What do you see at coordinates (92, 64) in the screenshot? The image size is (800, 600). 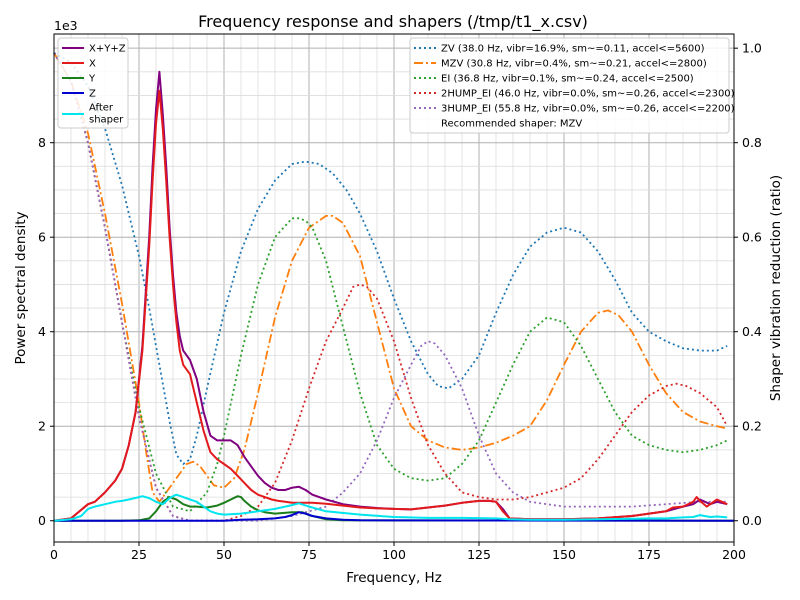 I see `legend-label-x: X` at bounding box center [92, 64].